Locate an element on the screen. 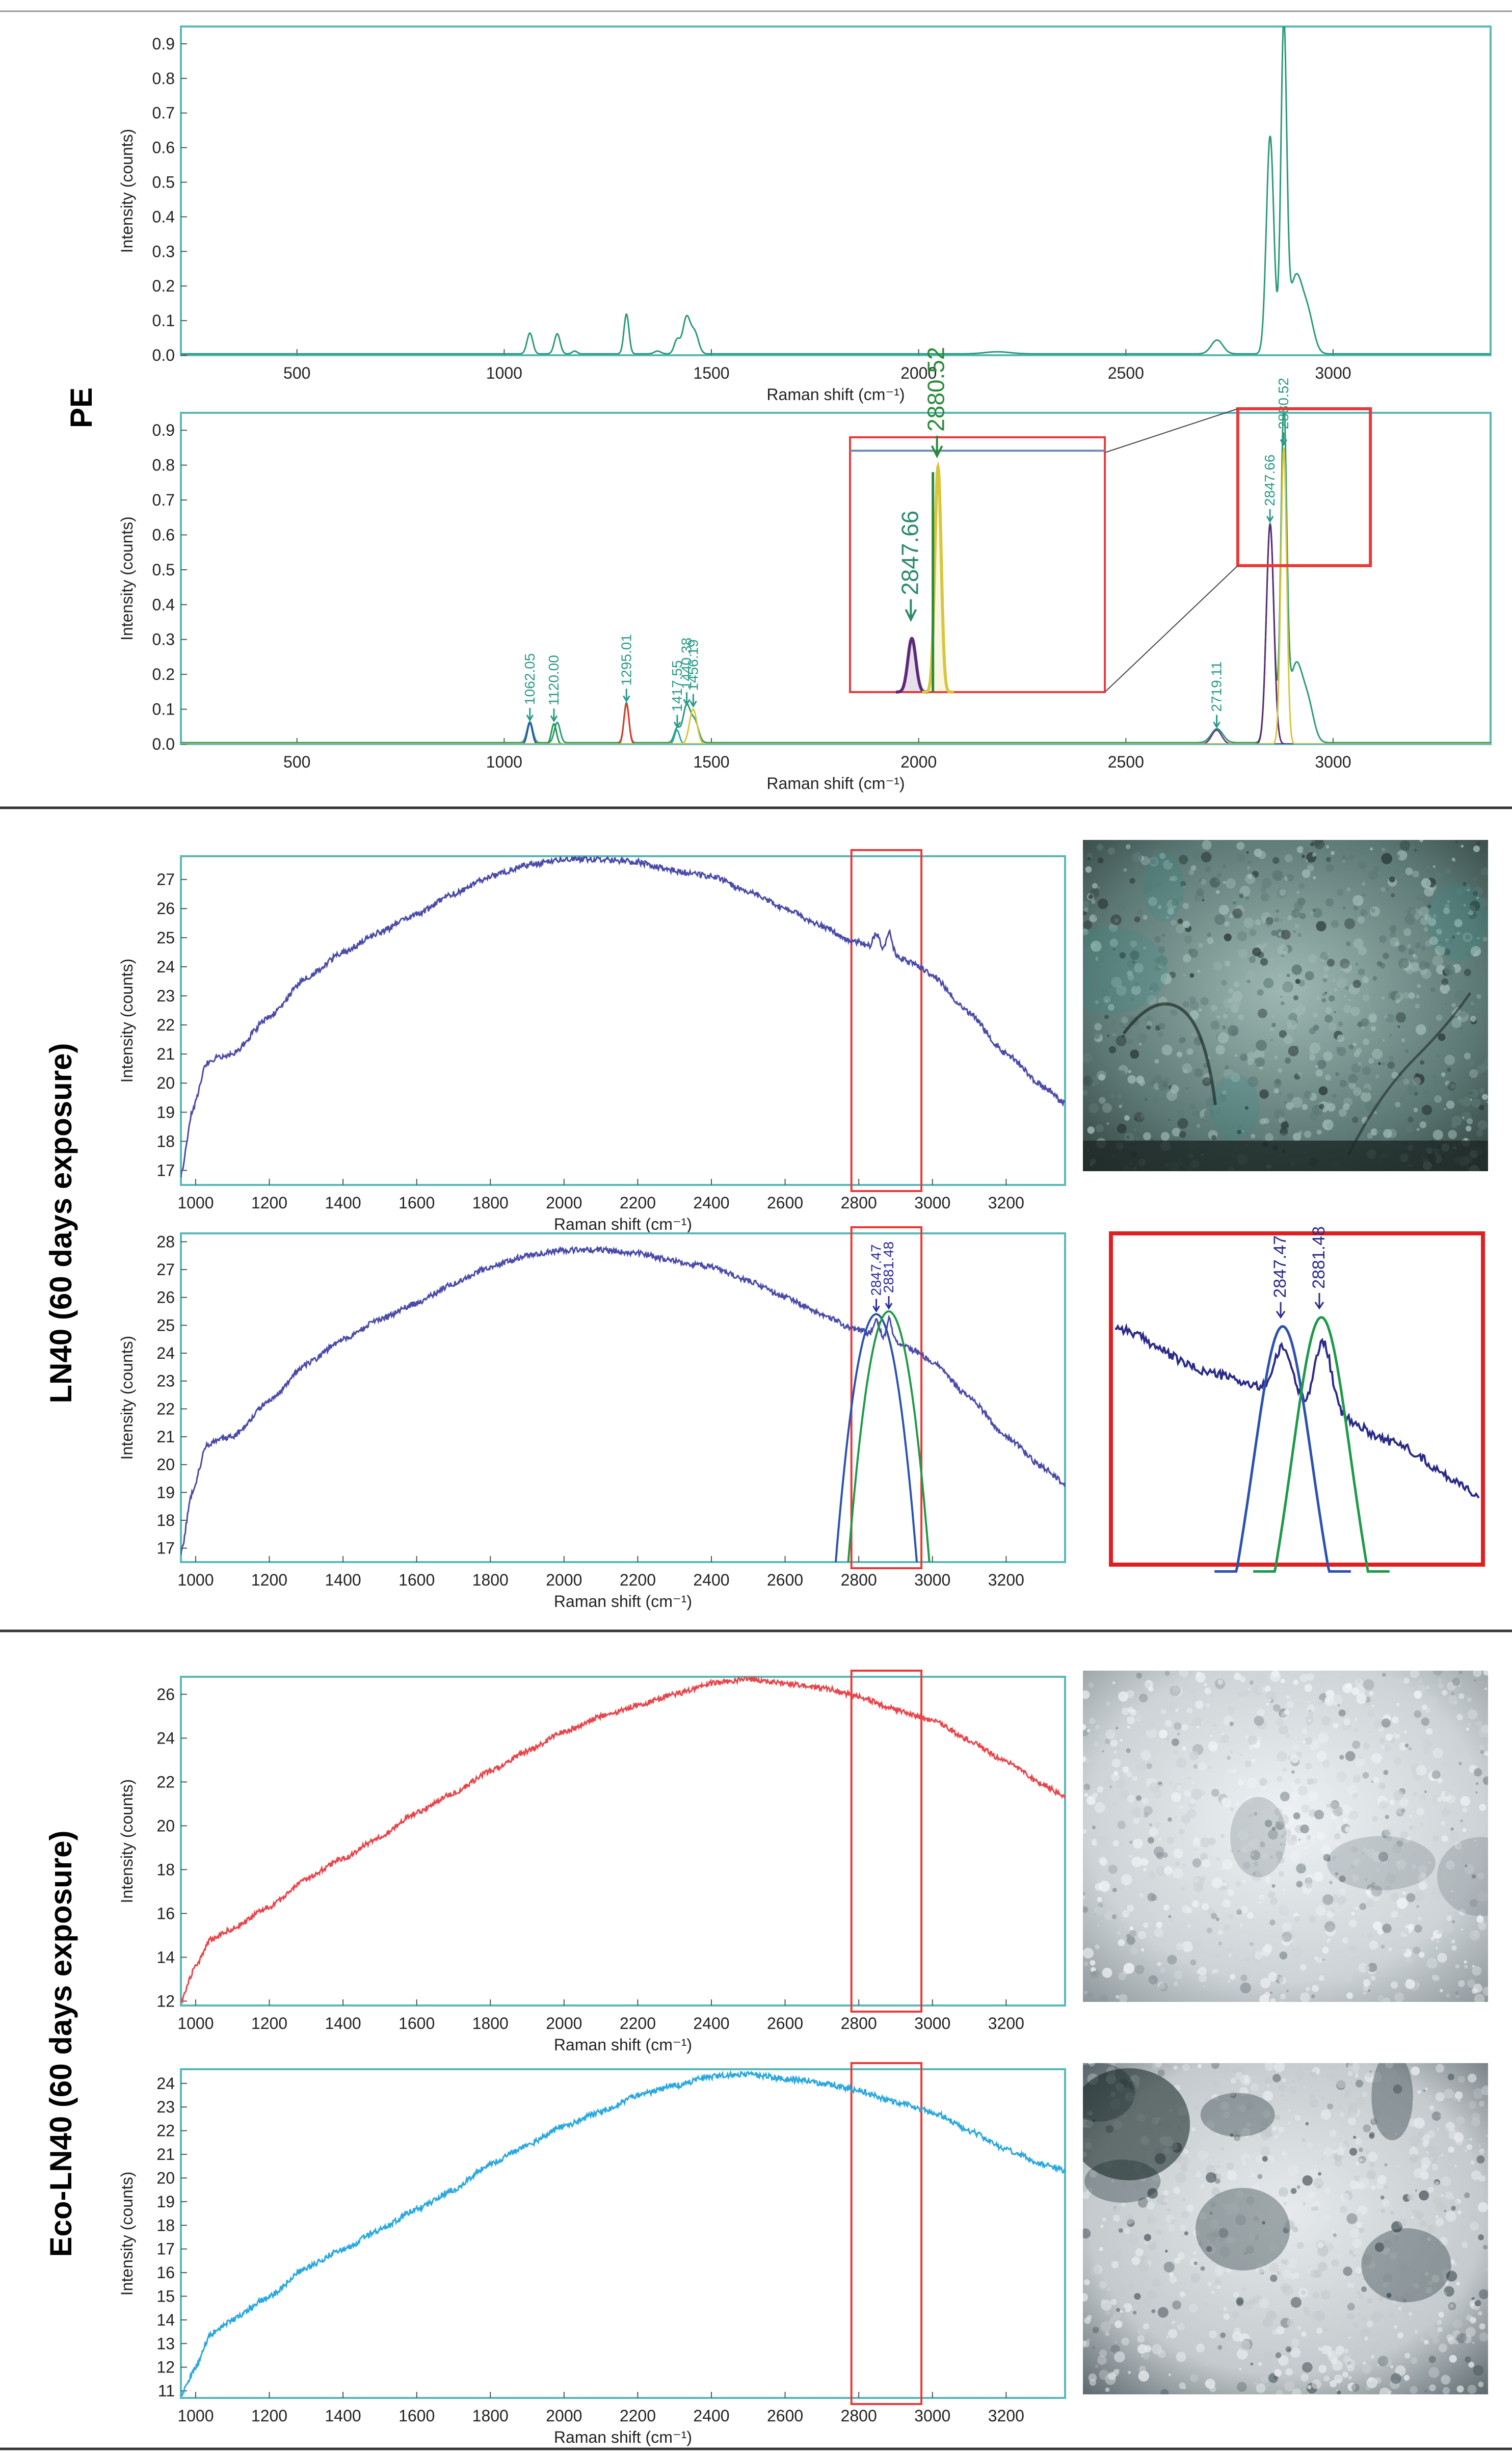 The image size is (1512, 2454). section-label-ln40: LN40 (60 days exposure) is located at coordinates (61, 1223).